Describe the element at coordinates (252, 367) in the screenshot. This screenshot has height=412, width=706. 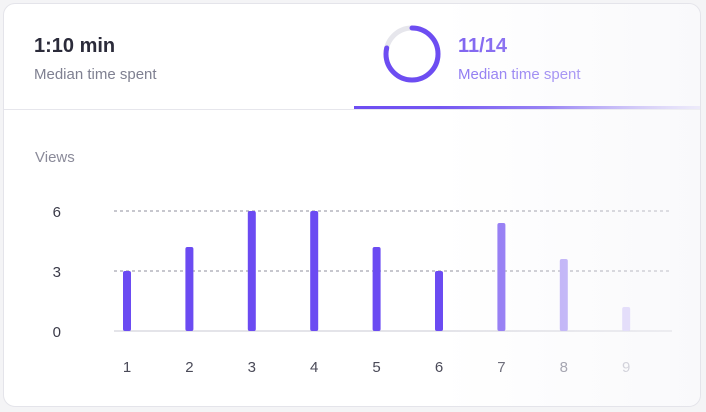
I see `x-tick-label: 3` at that location.